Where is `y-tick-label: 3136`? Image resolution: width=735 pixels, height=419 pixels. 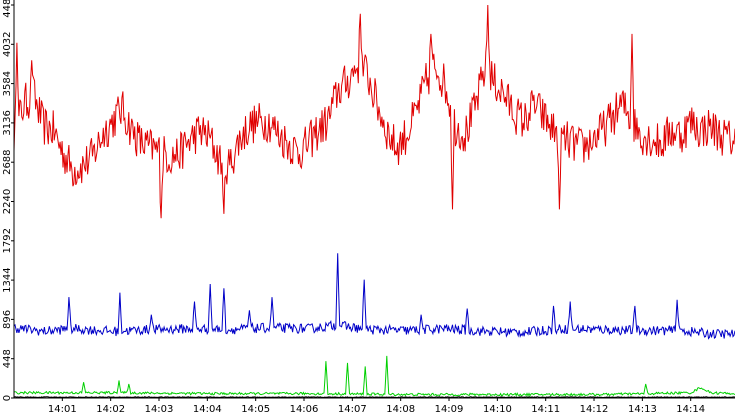
y-tick-label: 3136 is located at coordinates (7, 122).